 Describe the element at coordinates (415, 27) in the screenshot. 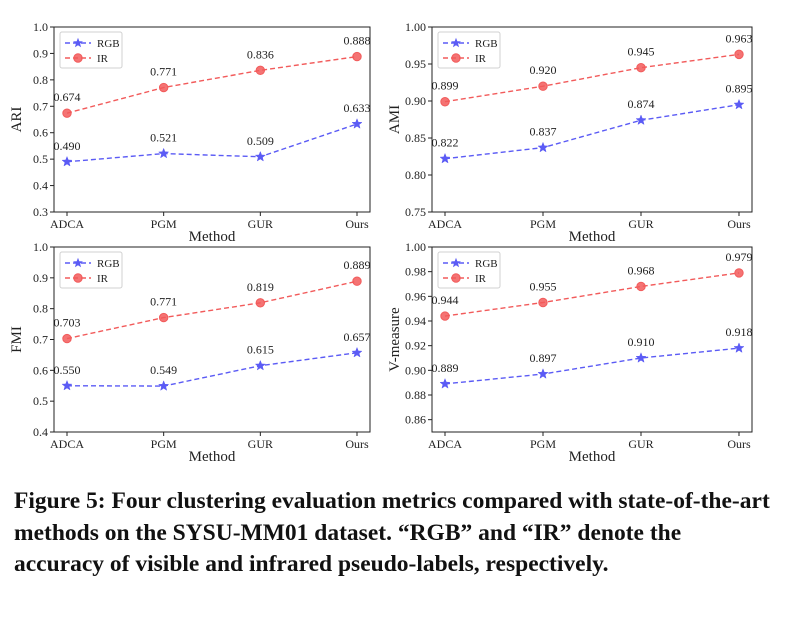

I see `y-tick-label: 1.00` at that location.